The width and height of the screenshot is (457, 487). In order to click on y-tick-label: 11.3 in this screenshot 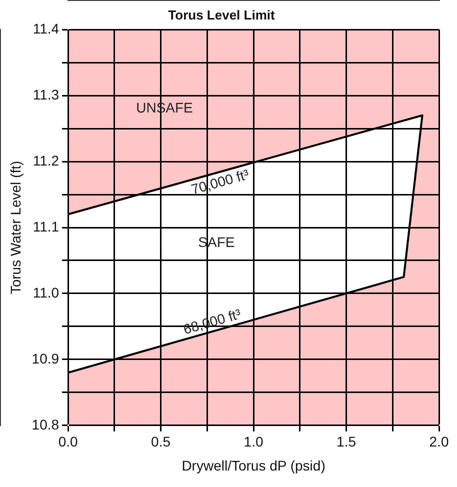, I will do `click(46, 94)`.